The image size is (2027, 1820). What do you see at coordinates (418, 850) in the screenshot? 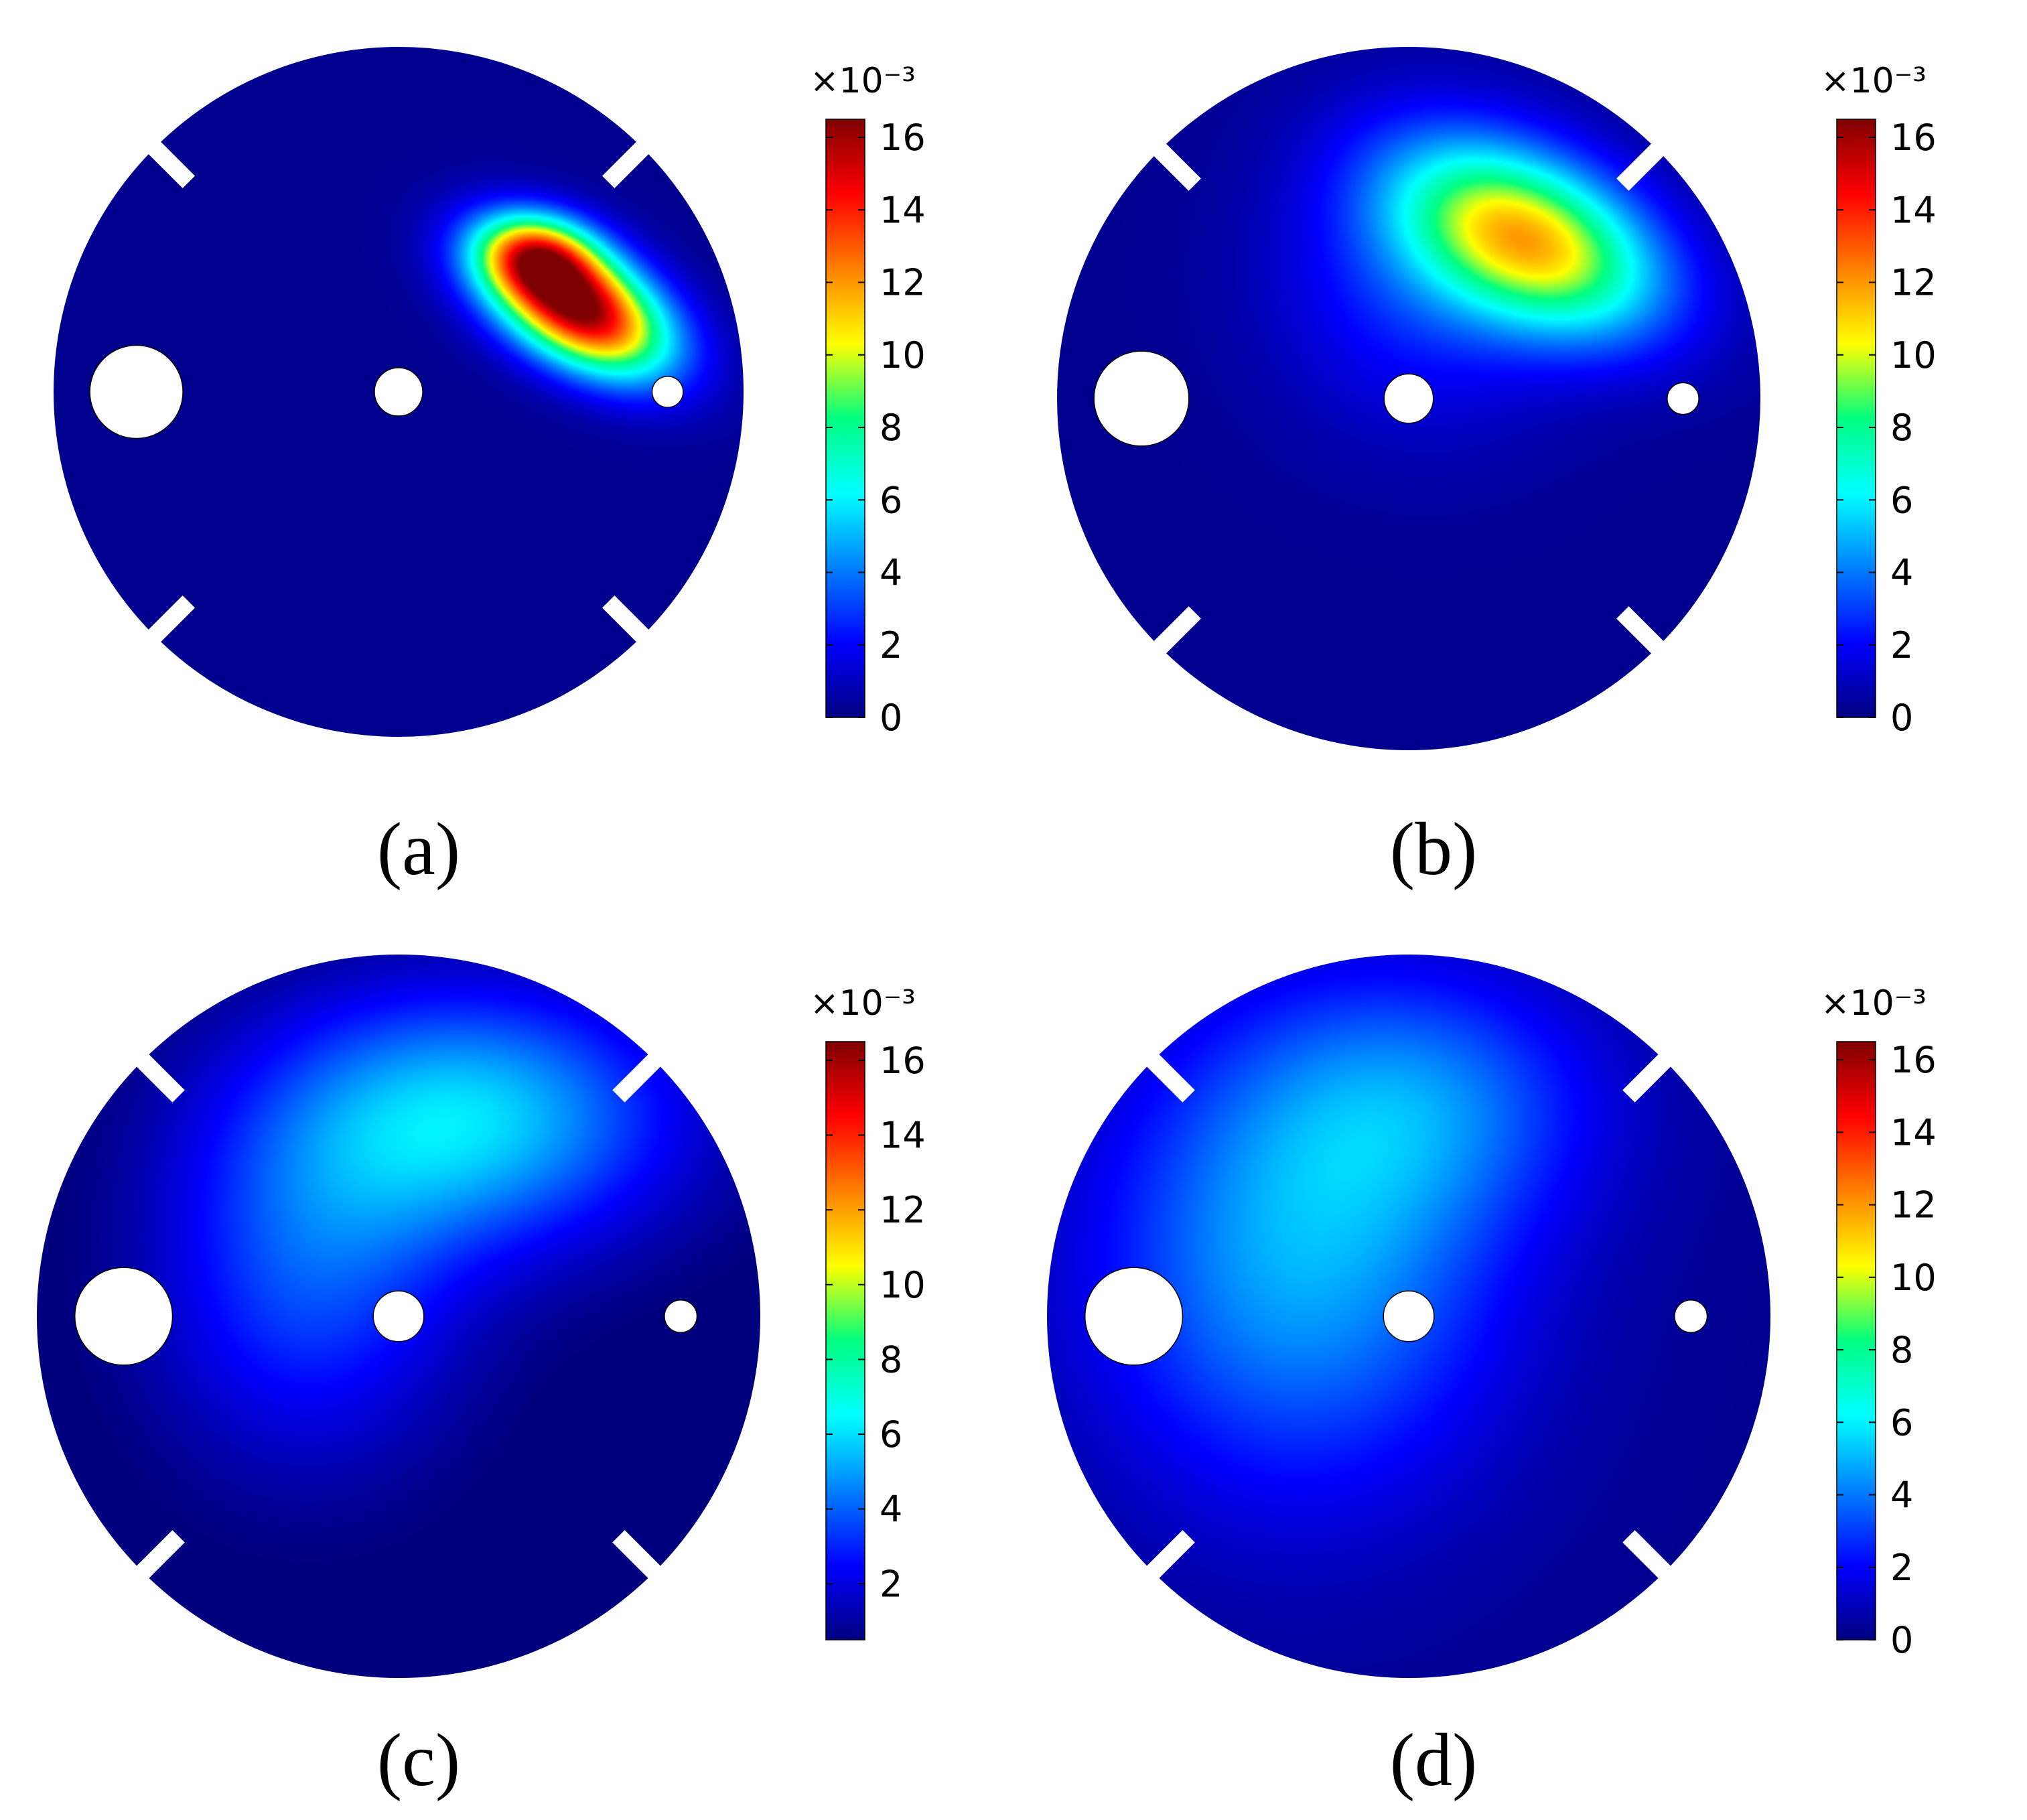
I see `panel-label: (a)` at bounding box center [418, 850].